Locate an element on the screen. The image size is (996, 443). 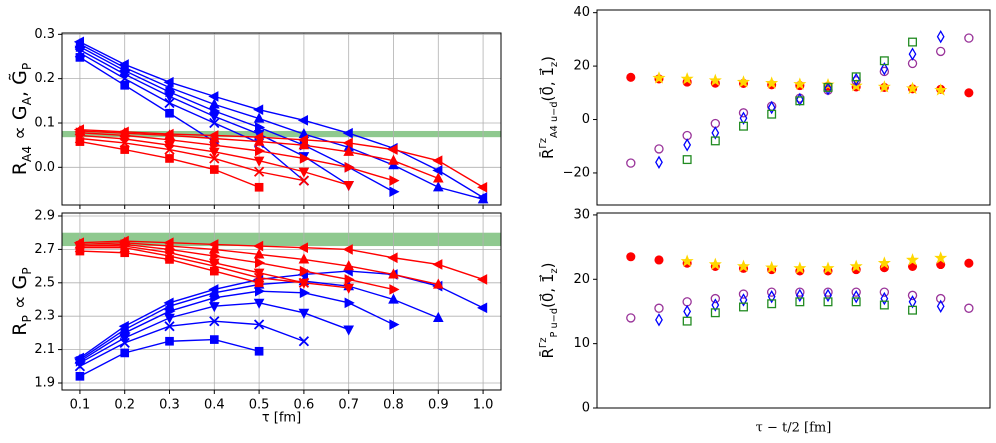
y-tick-label: 2.5 is located at coordinates (44, 282).